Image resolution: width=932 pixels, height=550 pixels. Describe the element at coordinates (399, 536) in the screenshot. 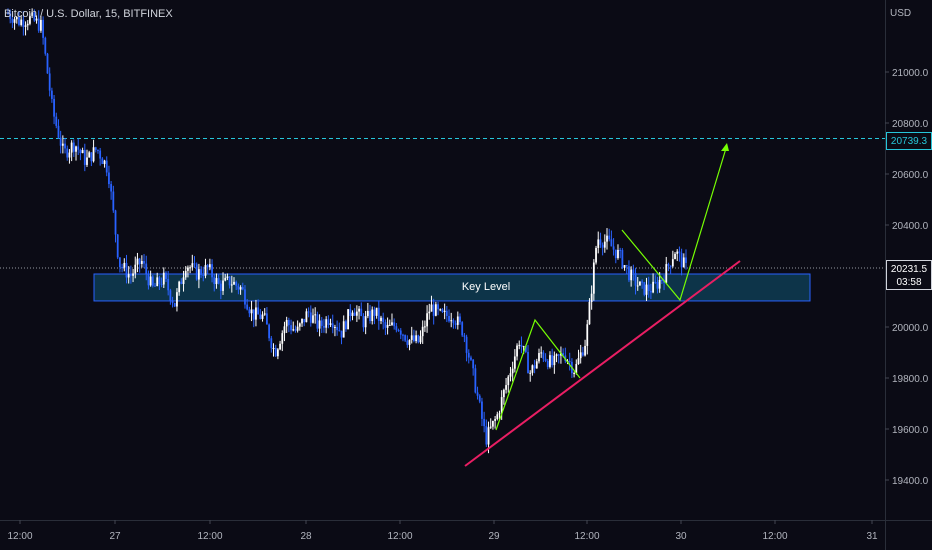

I see `time-tick-label: 12:00` at that location.